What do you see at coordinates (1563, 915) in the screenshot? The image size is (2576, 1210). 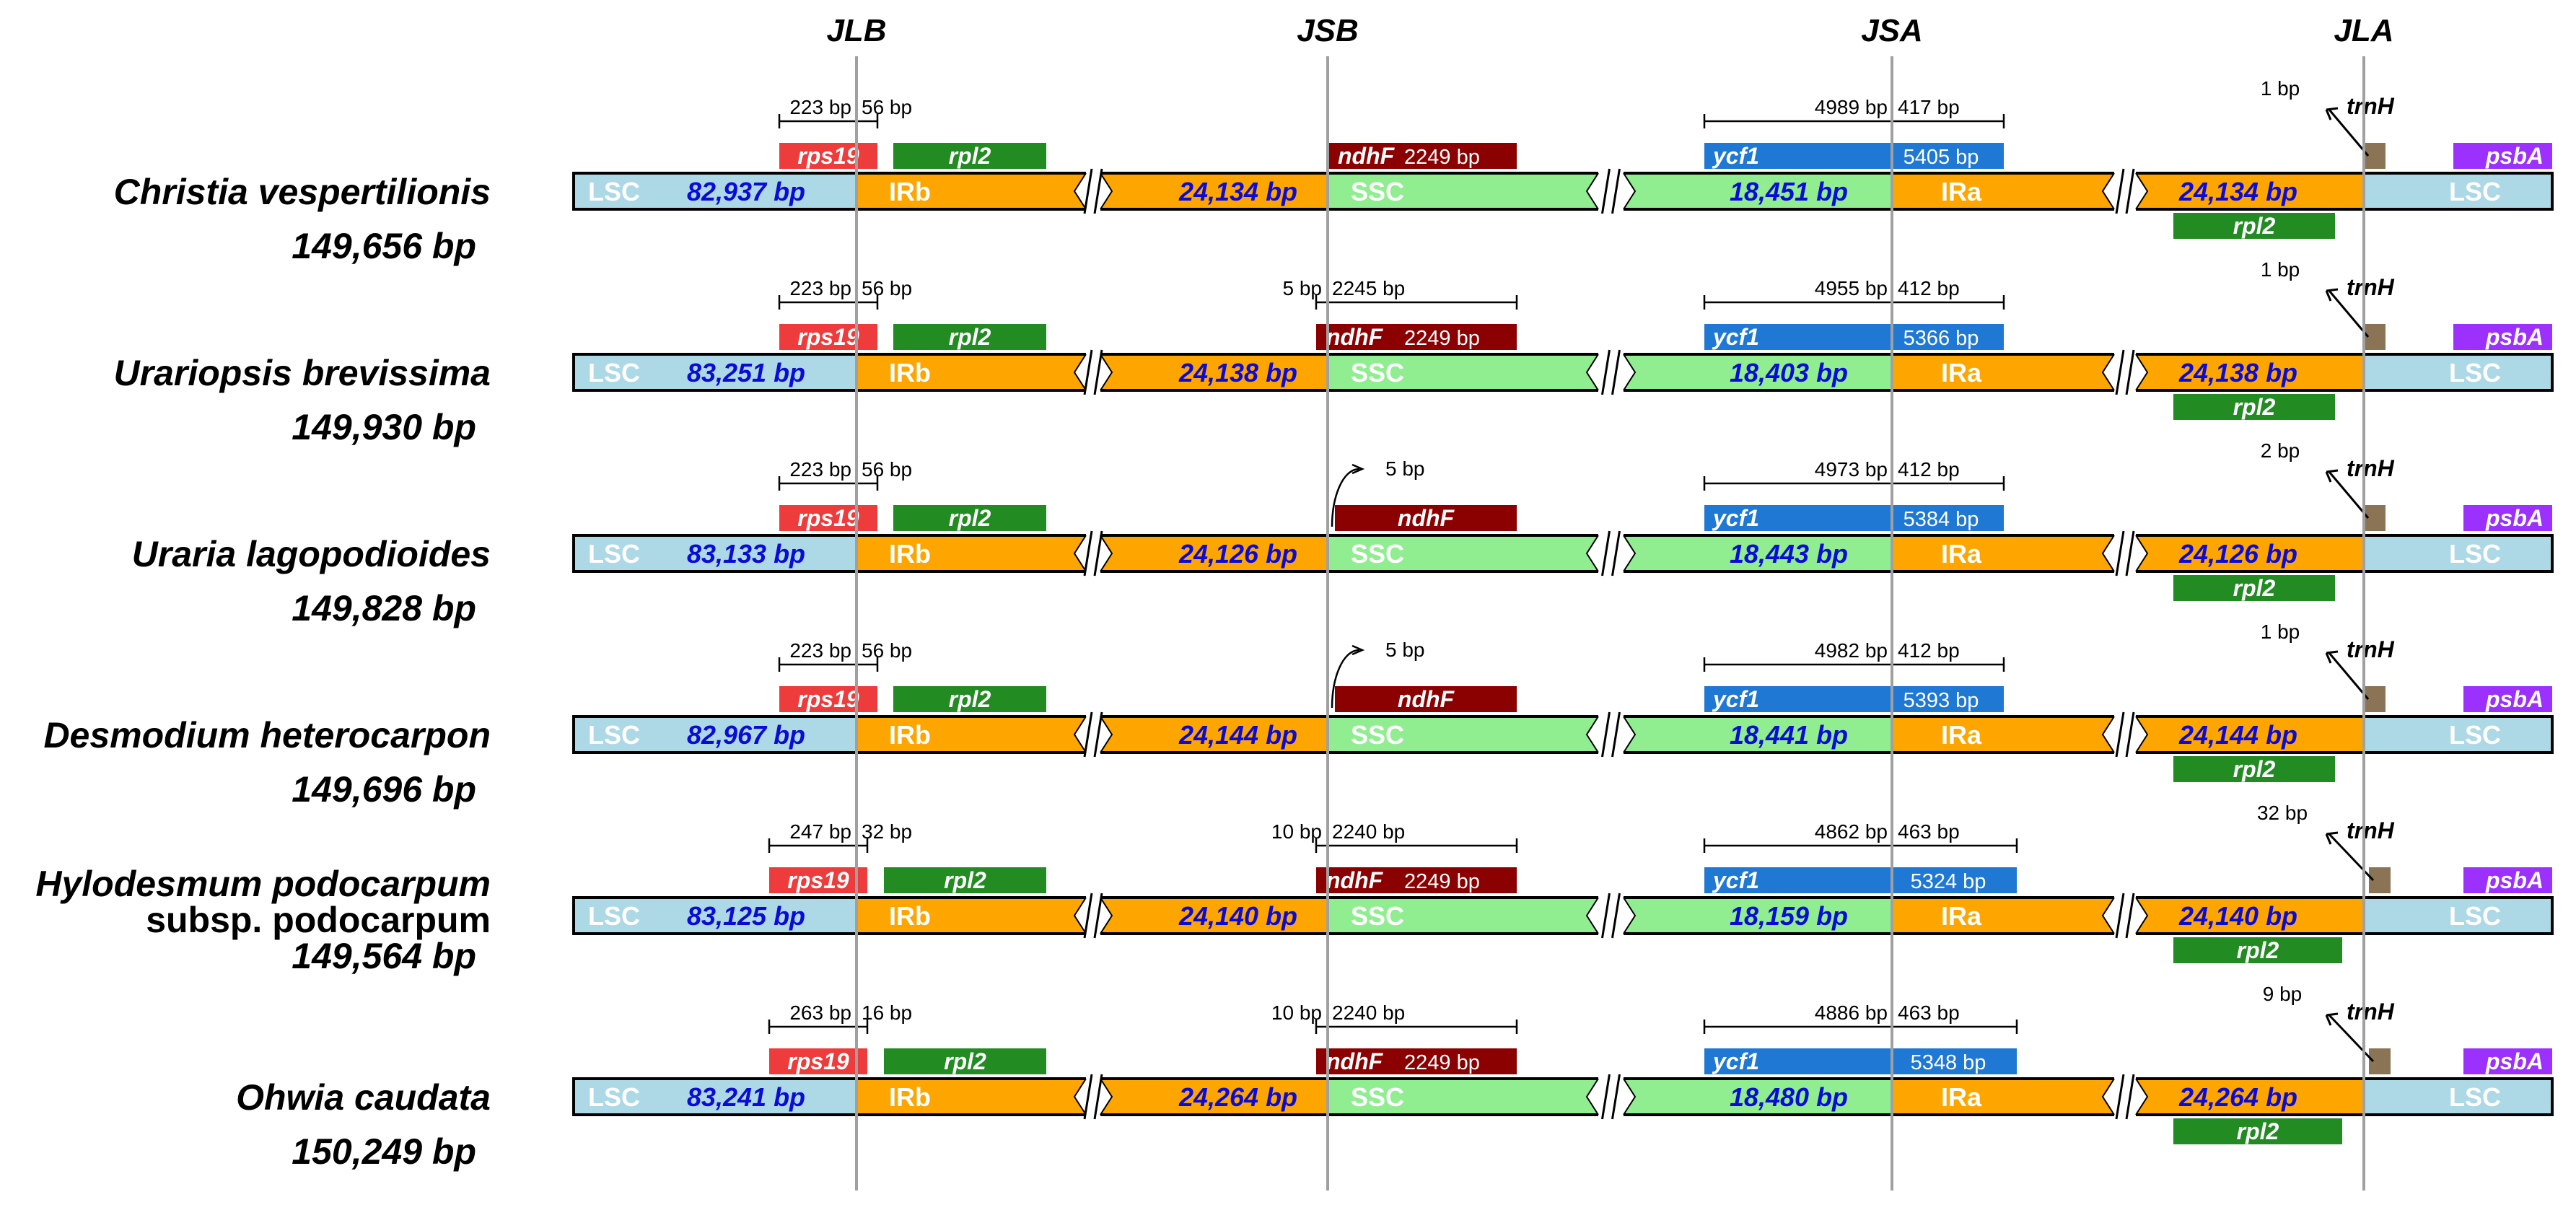 I see `genome-bar-outline` at bounding box center [1563, 915].